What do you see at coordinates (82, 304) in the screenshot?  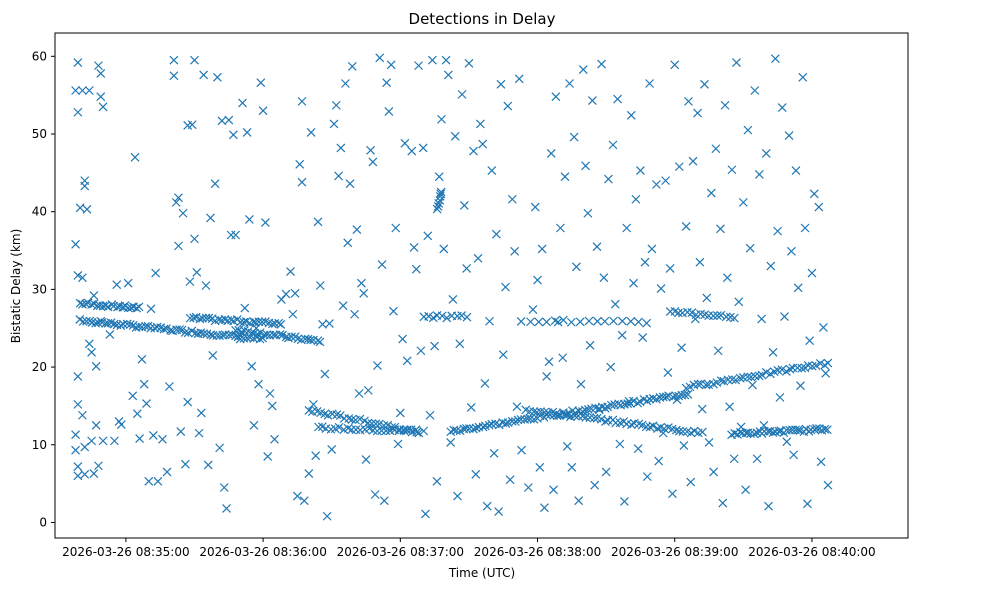 I see `data-point-track-a` at bounding box center [82, 304].